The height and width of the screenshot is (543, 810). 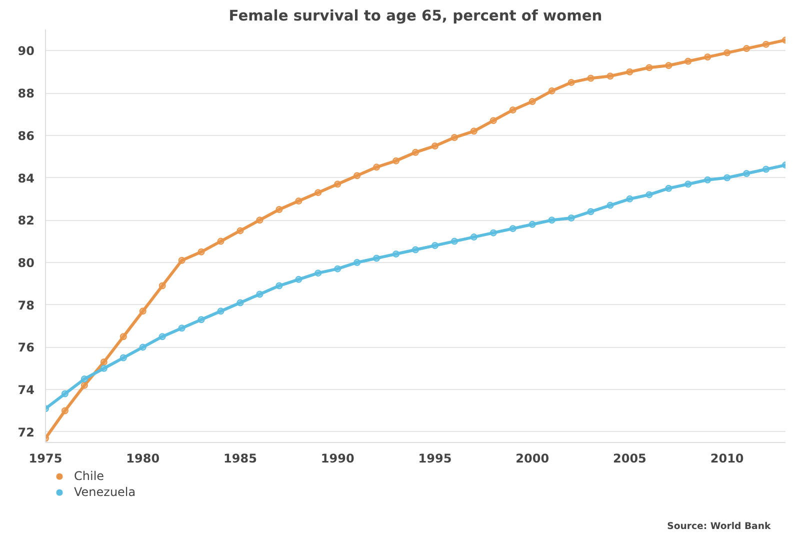 I want to click on source-note: Source: World Bank, so click(x=719, y=526).